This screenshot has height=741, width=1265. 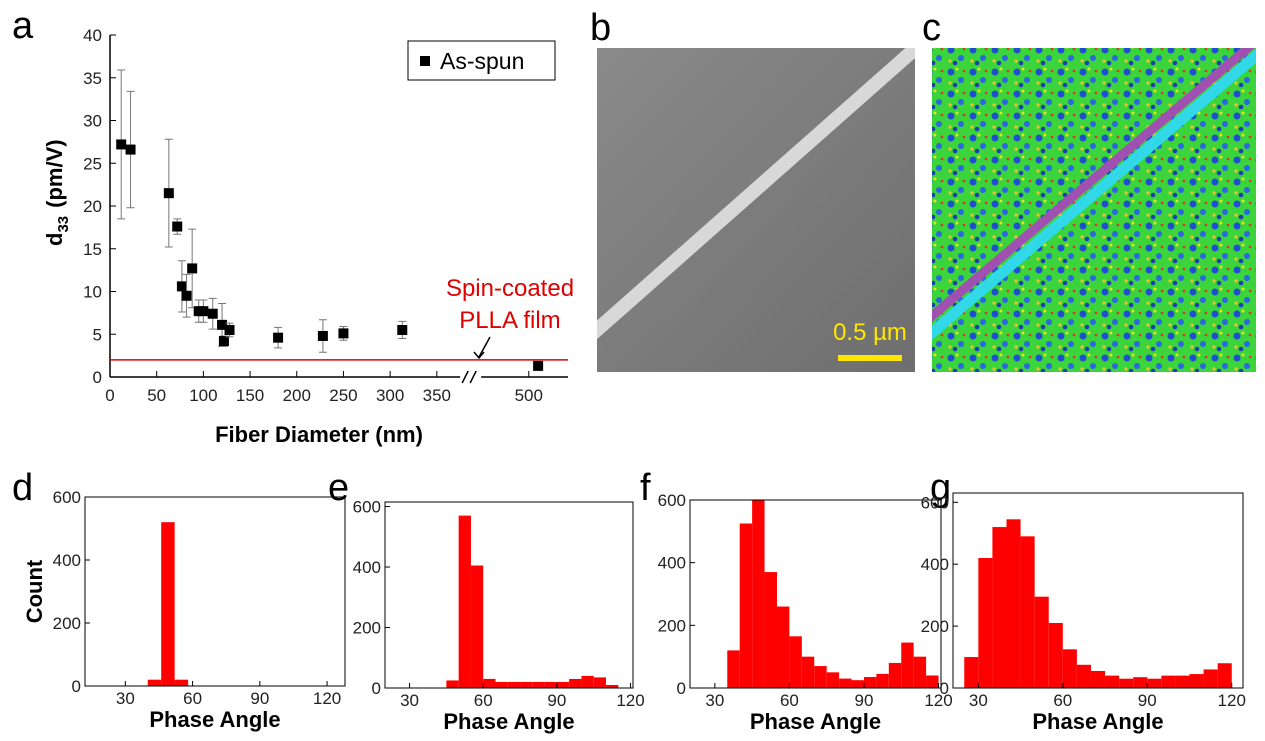 I want to click on y-tick-label: 40, so click(x=92, y=35).